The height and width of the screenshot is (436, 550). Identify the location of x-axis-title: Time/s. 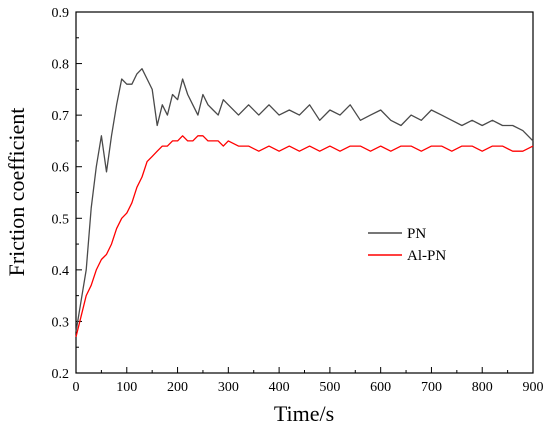
(304, 413).